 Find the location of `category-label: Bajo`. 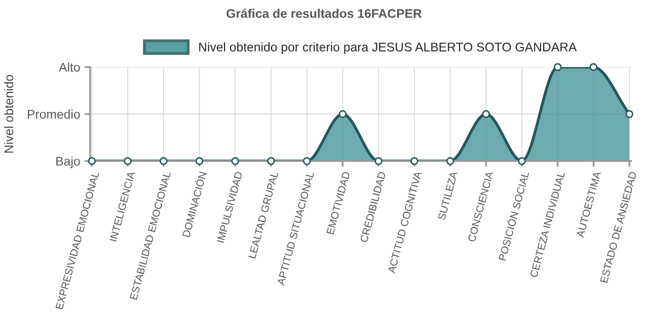

category-label: Bajo is located at coordinates (68, 162).